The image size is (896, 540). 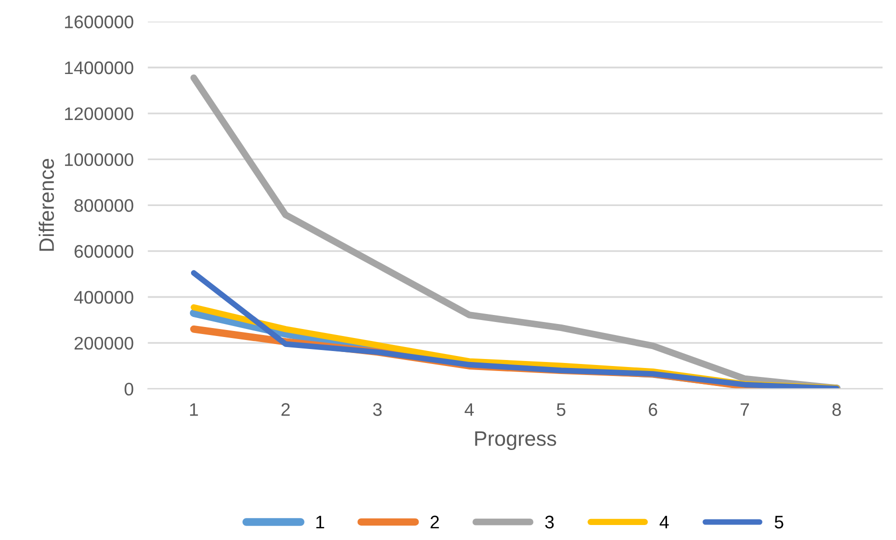 What do you see at coordinates (129, 389) in the screenshot?
I see `y-tick-label: 0` at bounding box center [129, 389].